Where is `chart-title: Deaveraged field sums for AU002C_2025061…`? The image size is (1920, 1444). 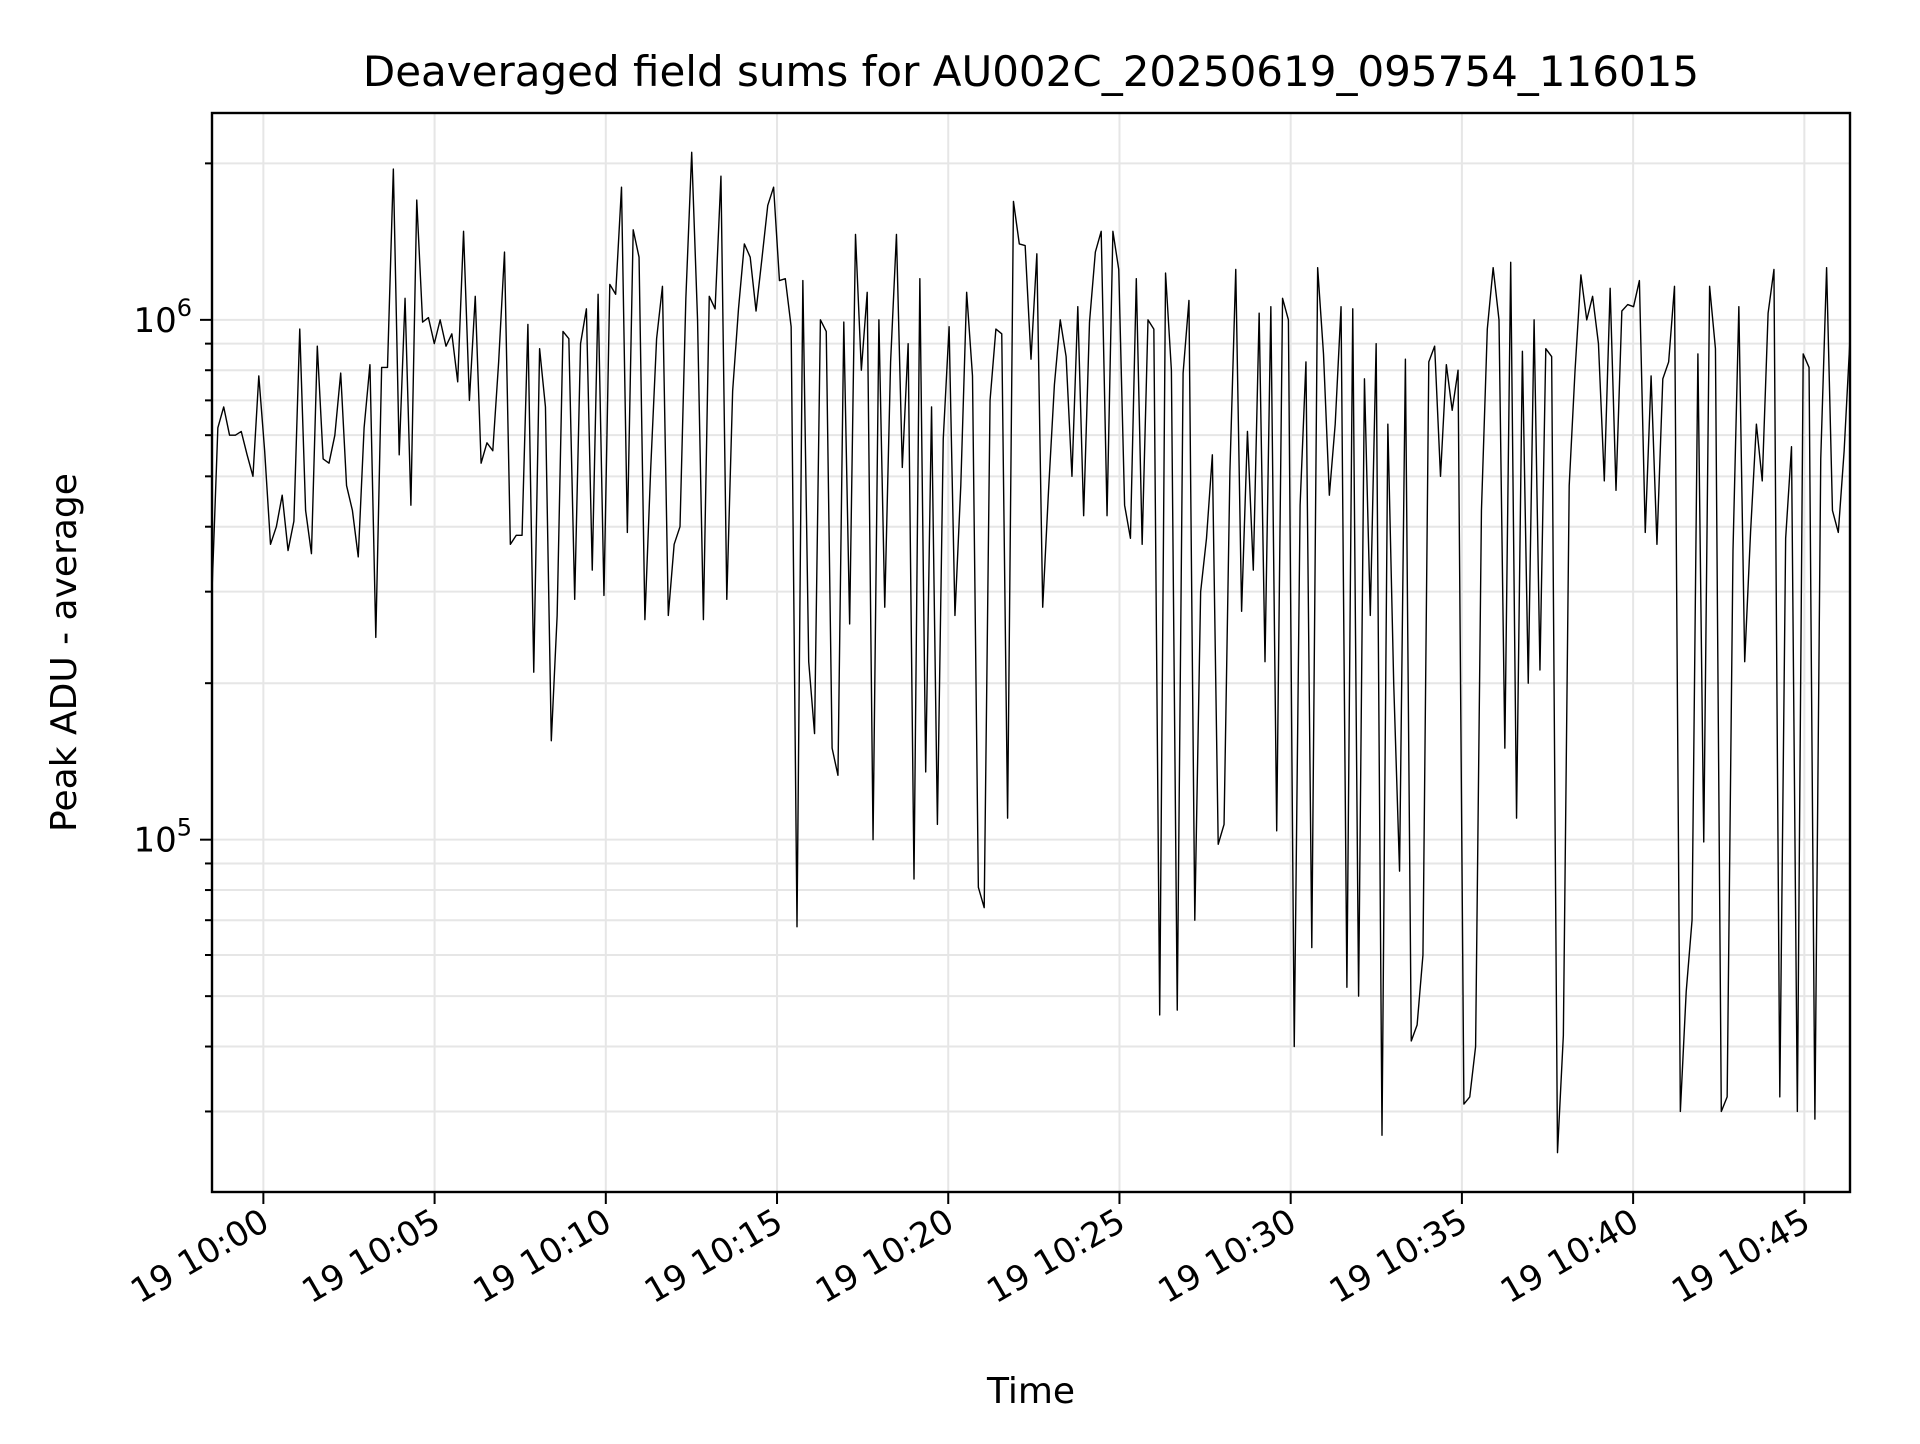 chart-title: Deaveraged field sums for AU002C_2025061… is located at coordinates (1031, 71).